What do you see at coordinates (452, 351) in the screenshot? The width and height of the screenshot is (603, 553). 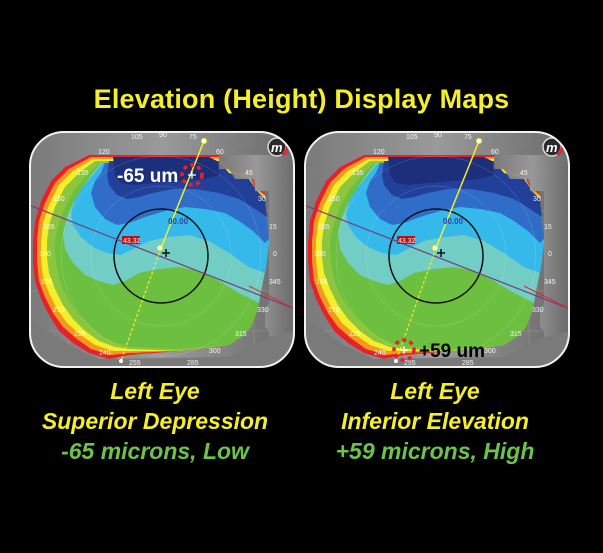 I see `elevation-annotation: +59 um` at bounding box center [452, 351].